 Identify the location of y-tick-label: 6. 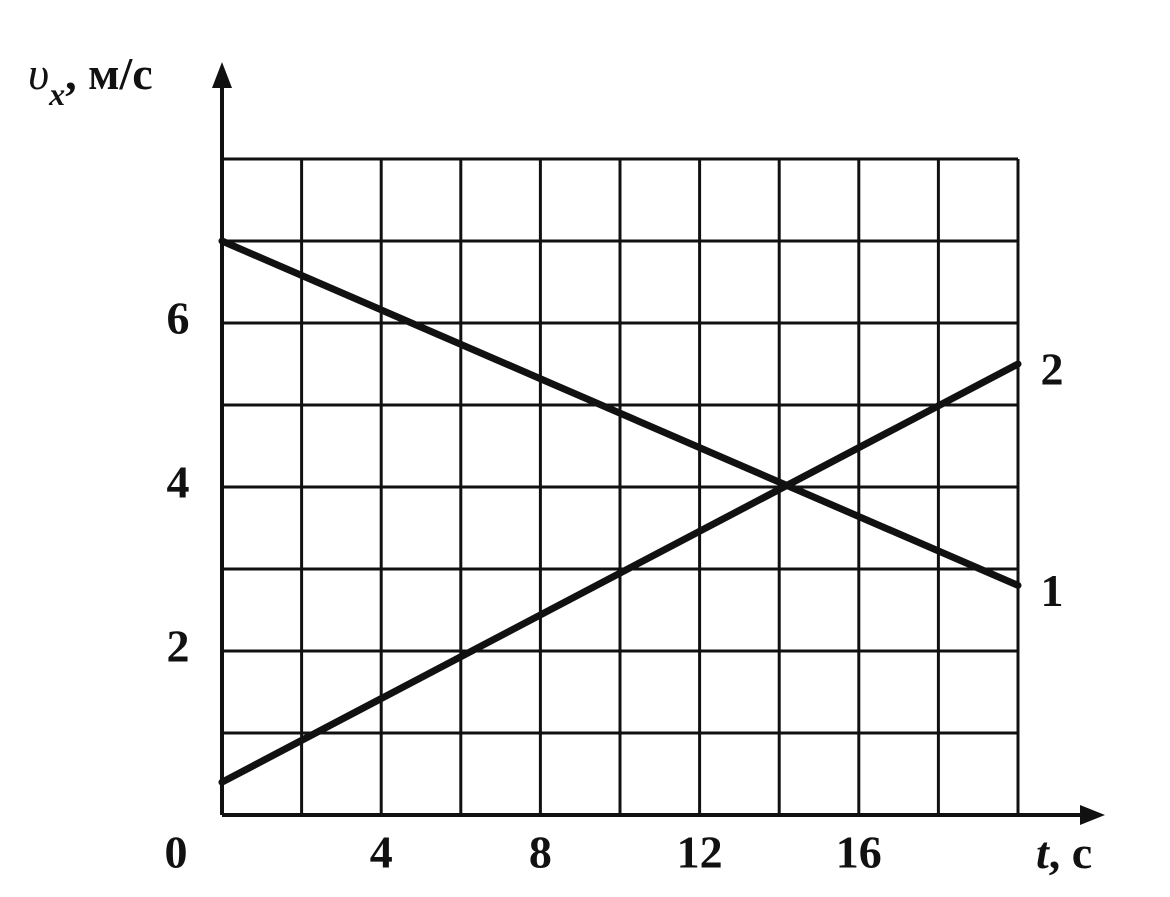
(178, 318).